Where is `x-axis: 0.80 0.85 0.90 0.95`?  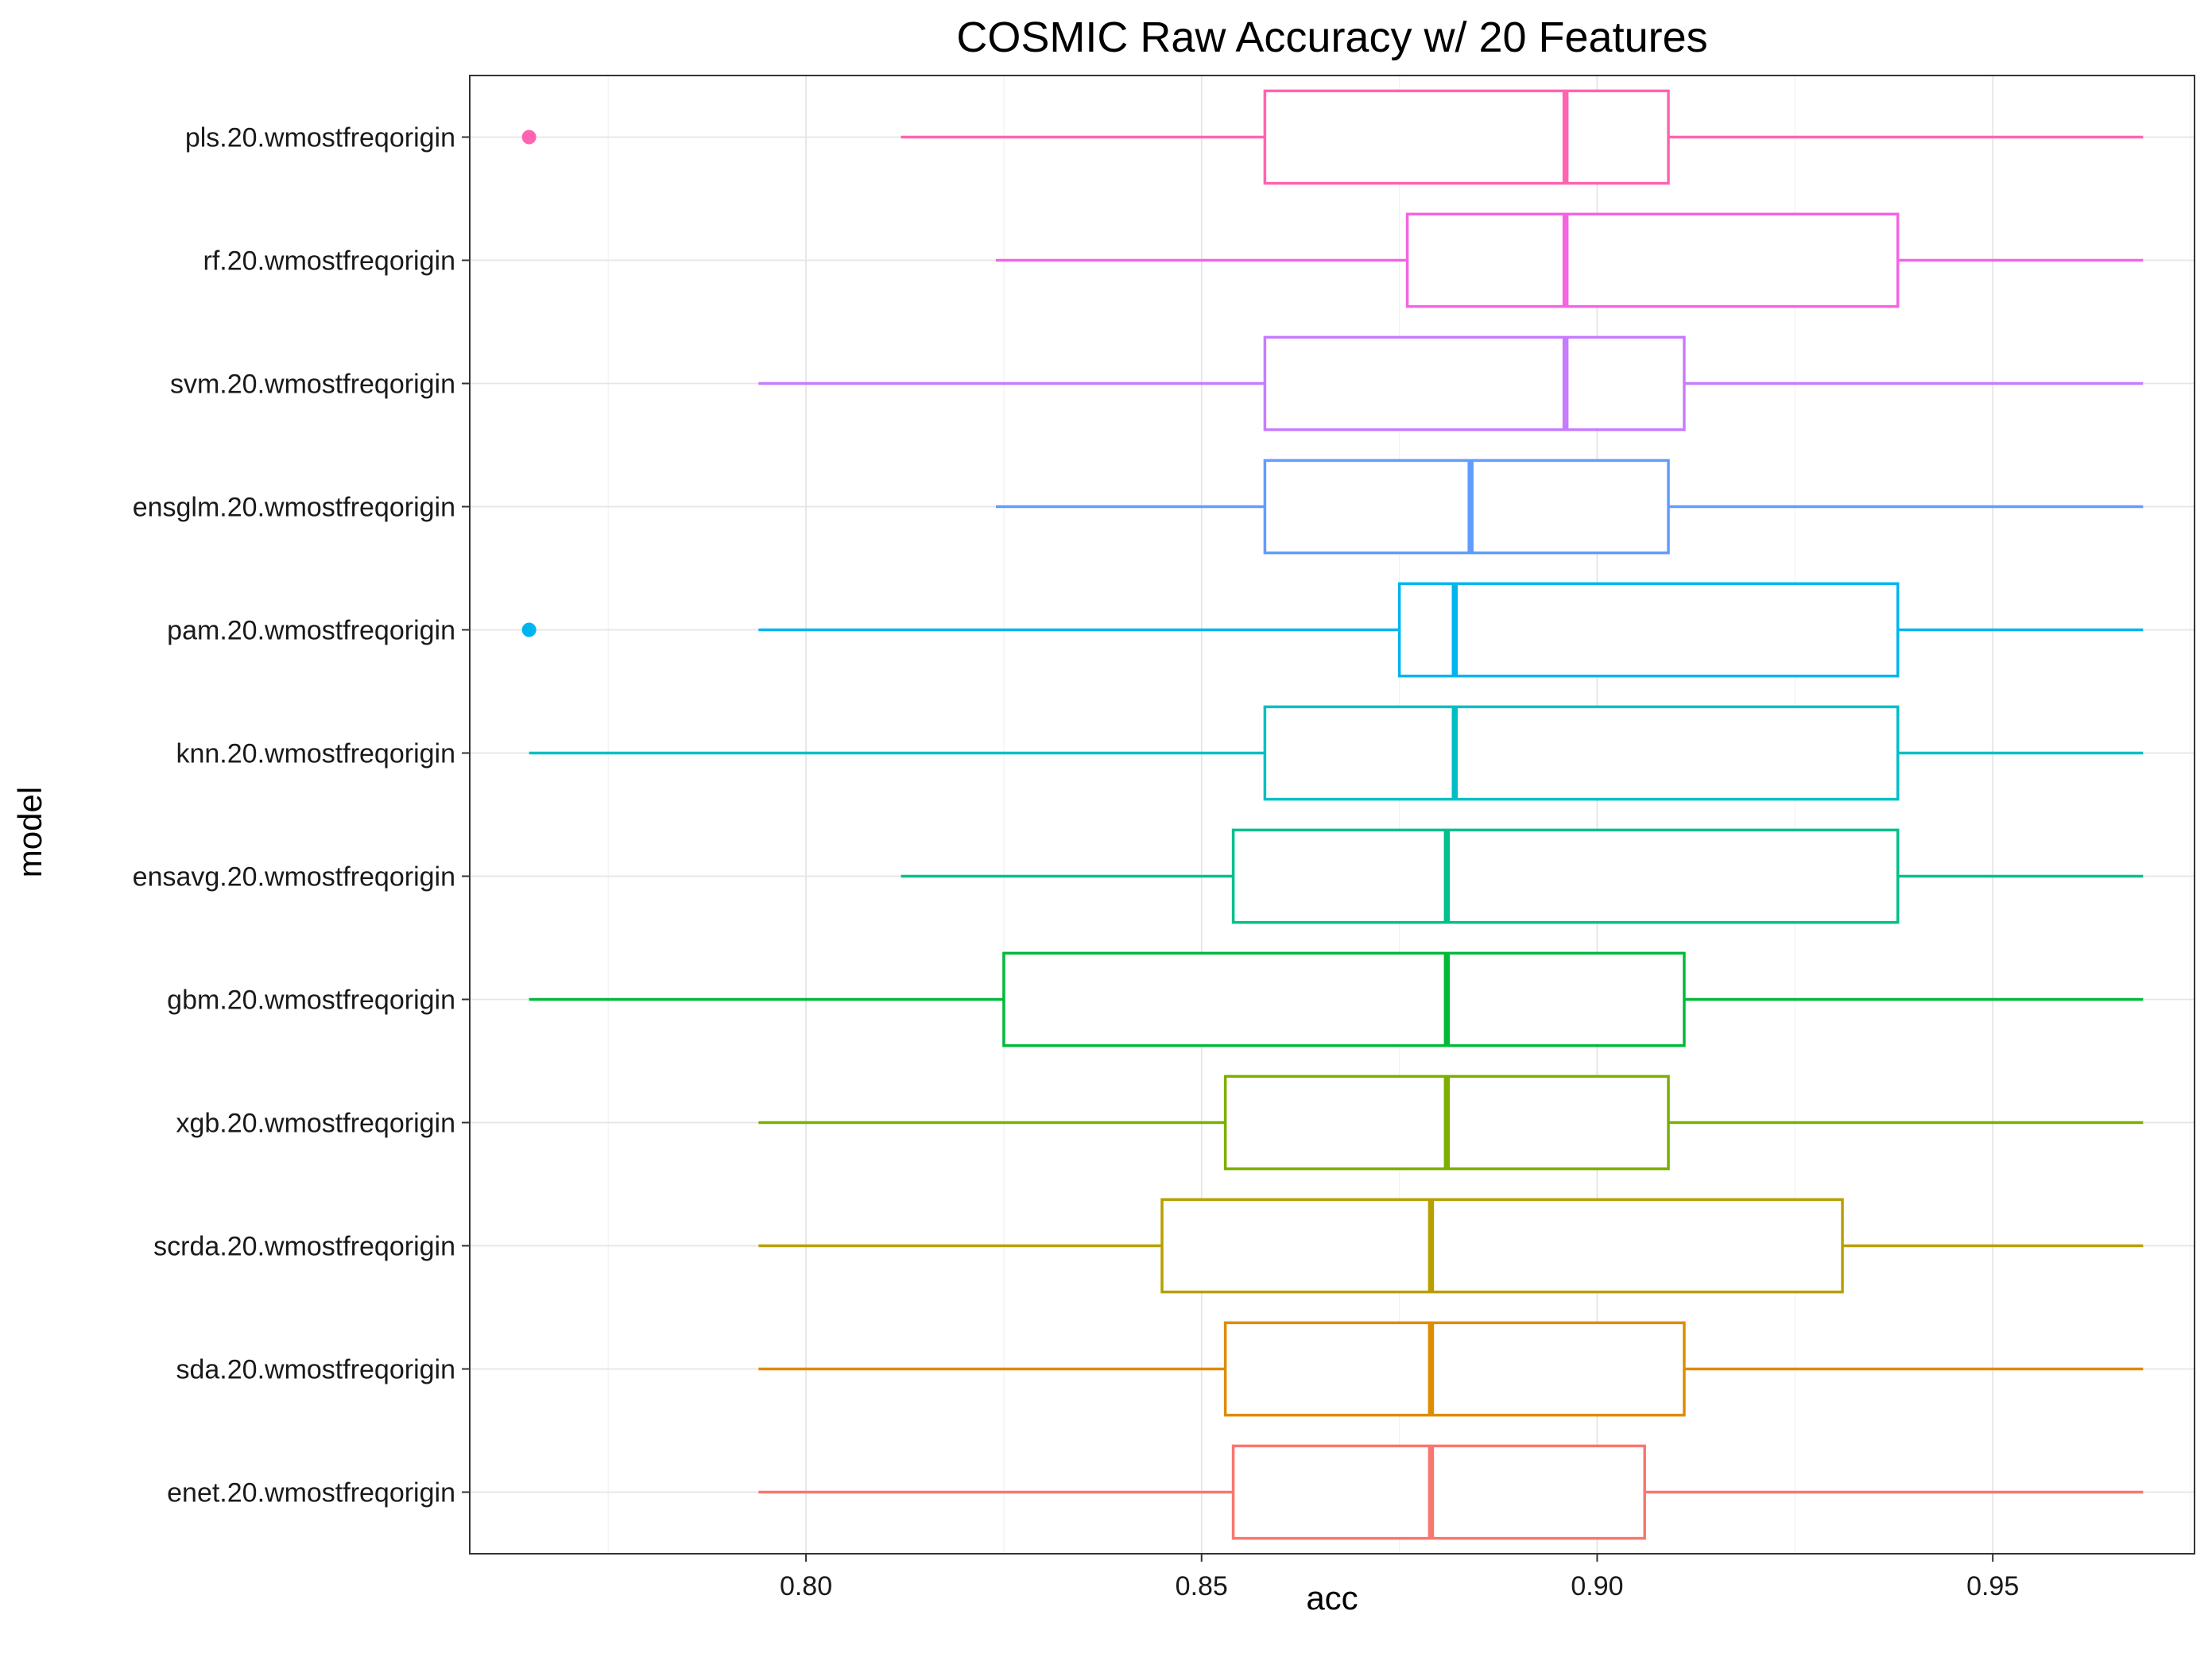
x-axis: 0.80 0.85 0.90 0.95 is located at coordinates (1400, 1577).